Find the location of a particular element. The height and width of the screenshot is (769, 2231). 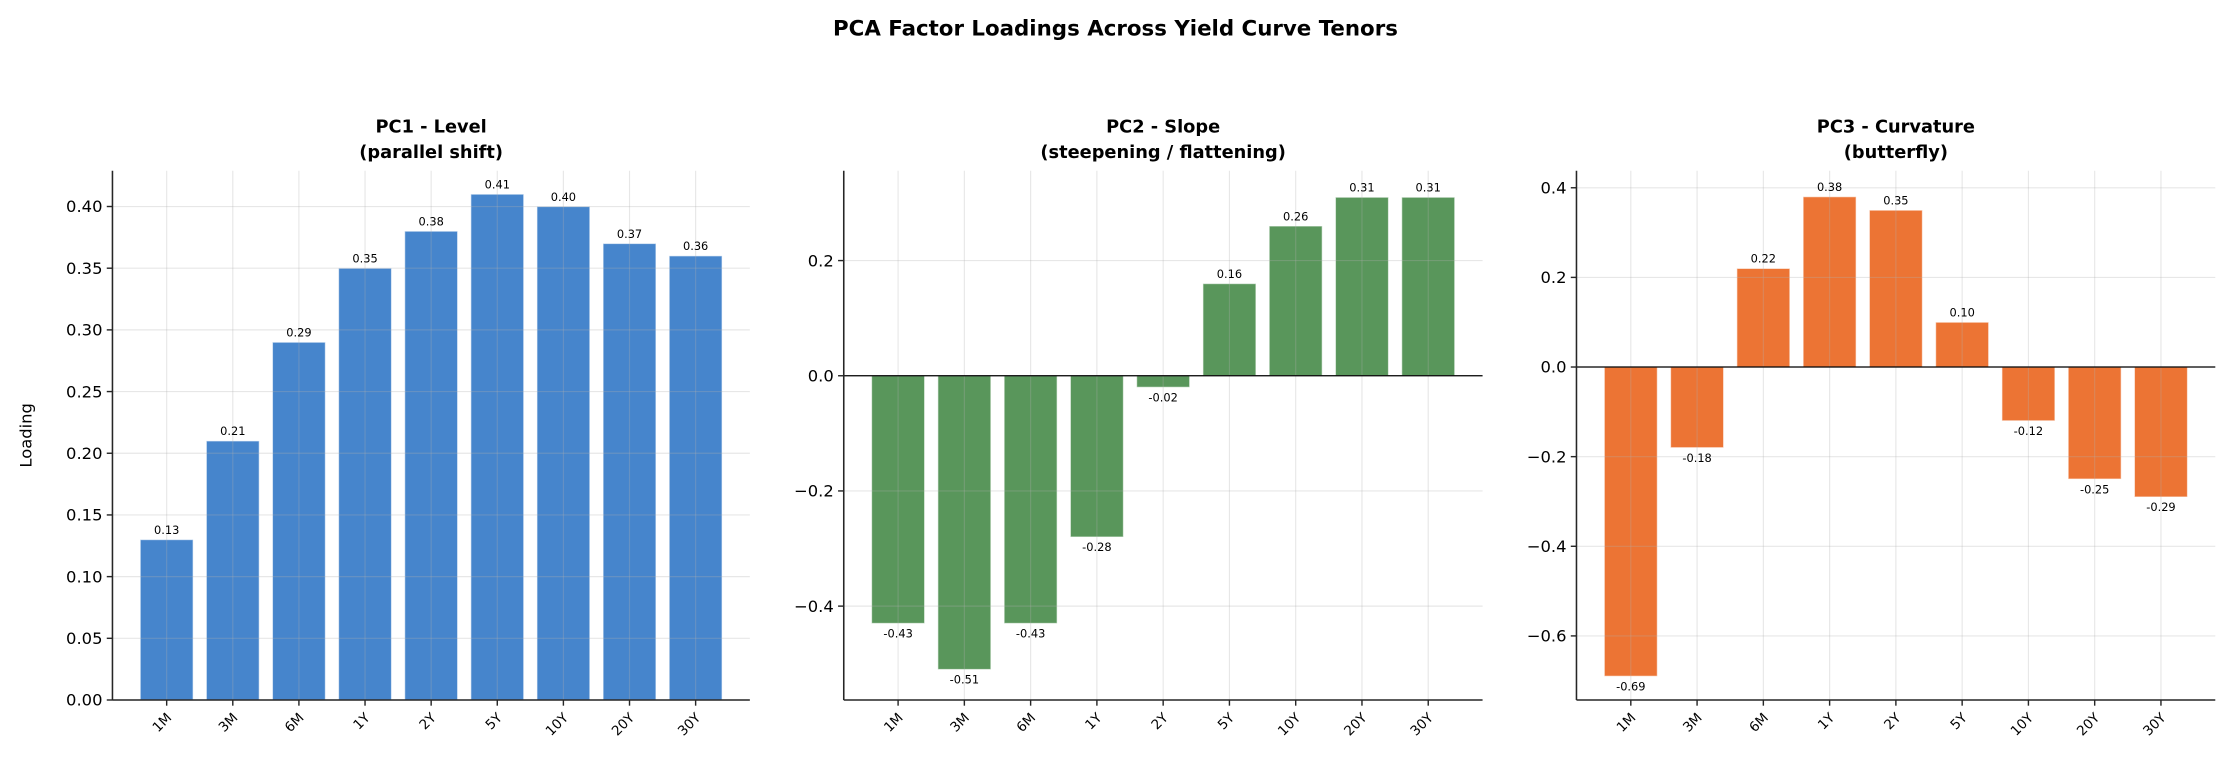

y-tick-label: 0.00 is located at coordinates (84, 700).